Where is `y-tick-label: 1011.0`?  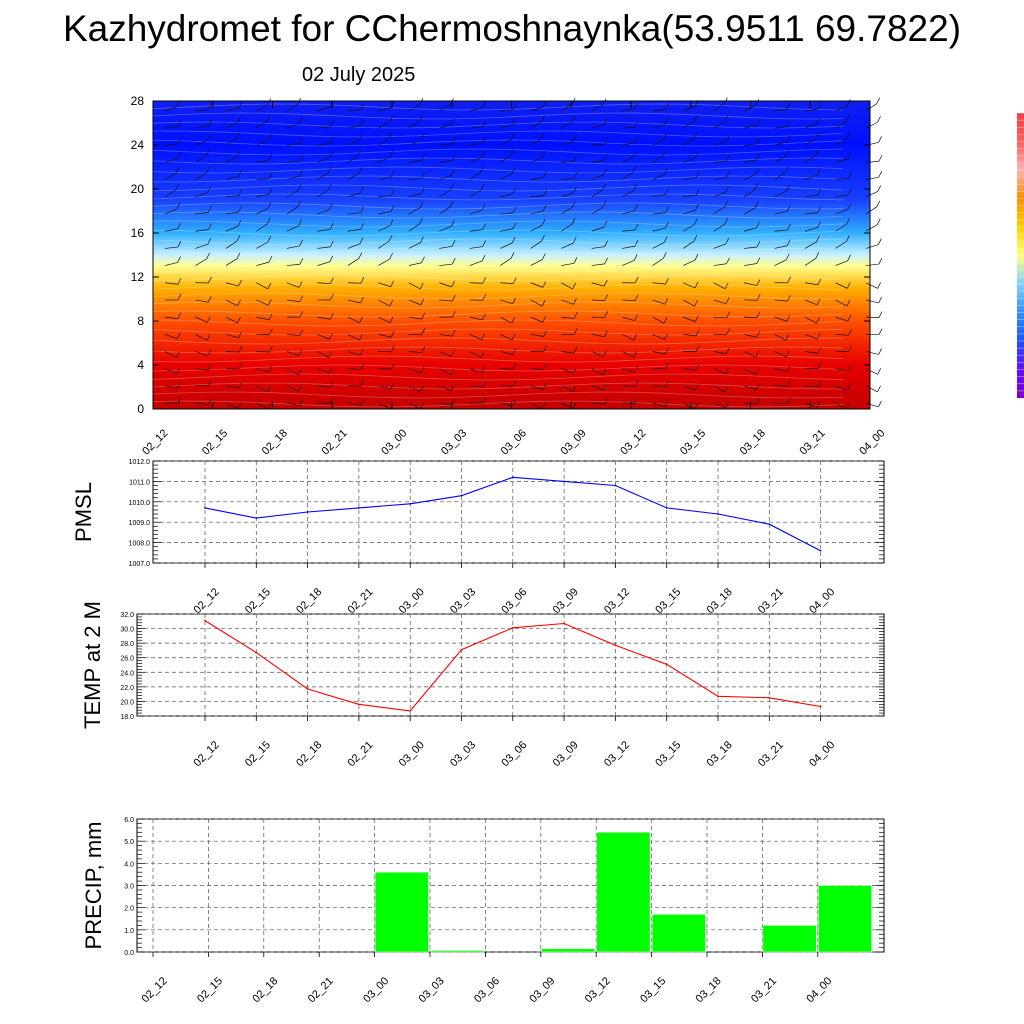
y-tick-label: 1011.0 is located at coordinates (139, 482).